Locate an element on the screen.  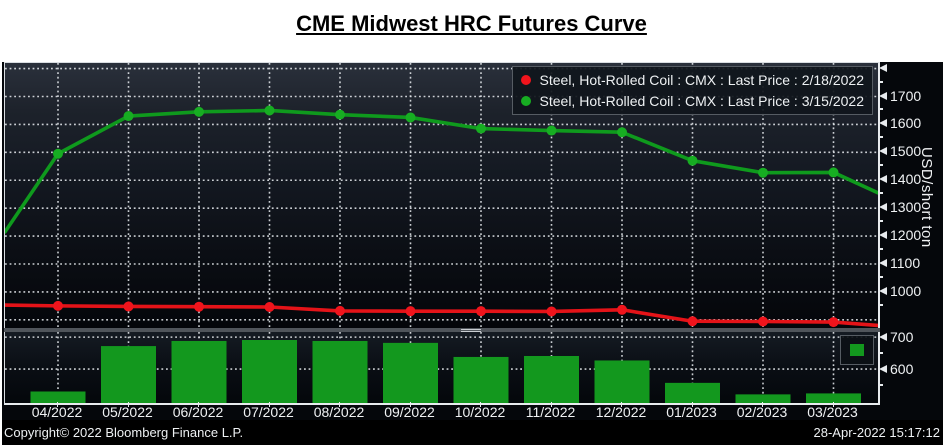
copyright-text: Copyright© 2022 Bloomberg Finance L.P. is located at coordinates (124, 432).